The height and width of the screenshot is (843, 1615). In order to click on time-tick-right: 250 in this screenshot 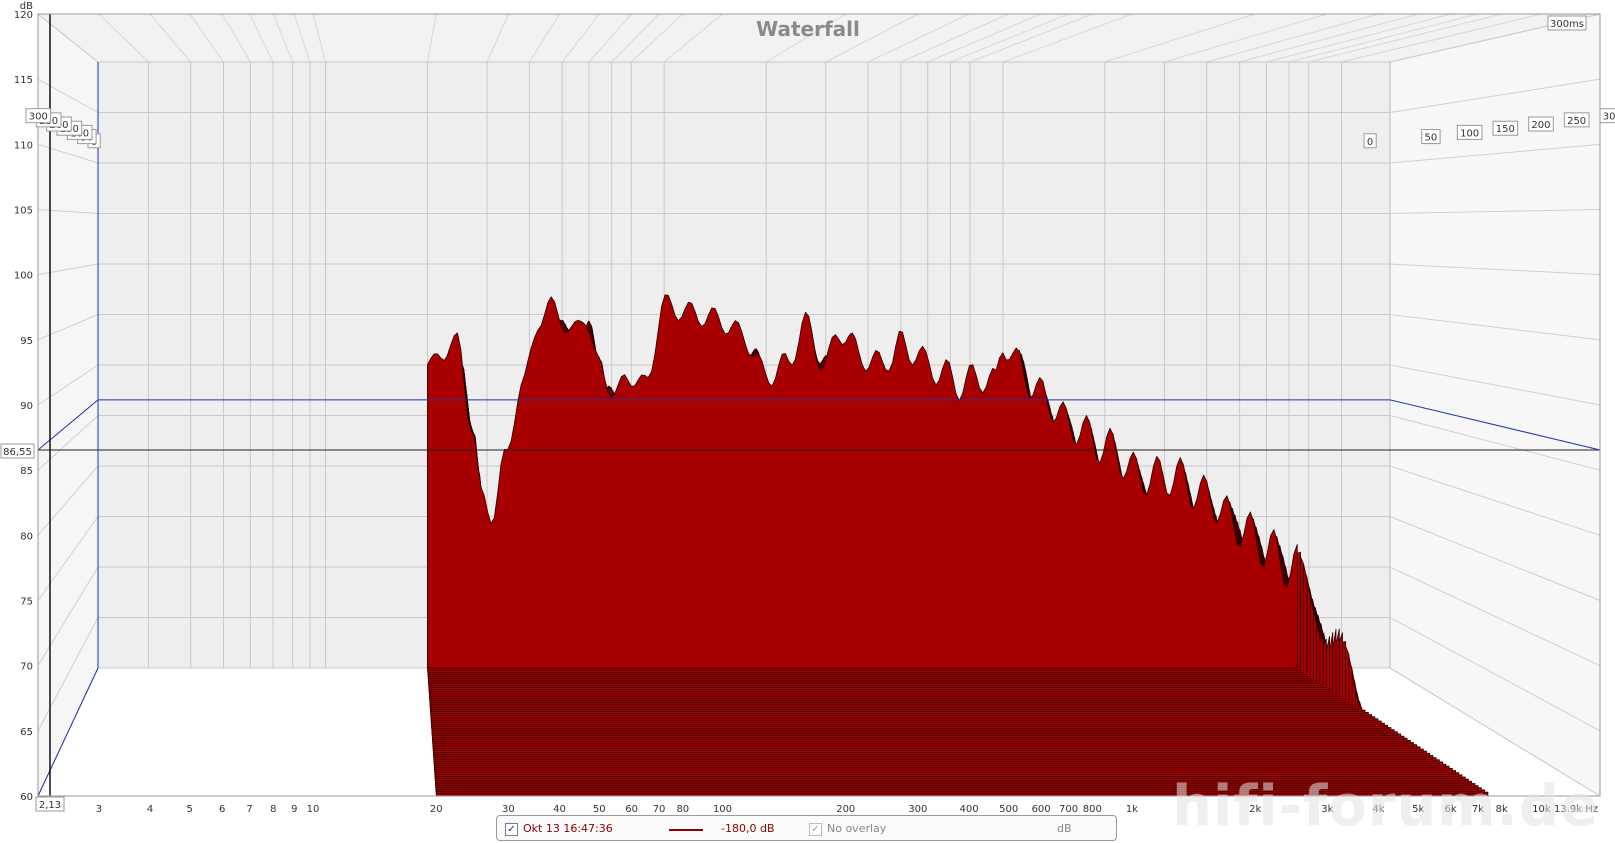, I will do `click(1576, 121)`.